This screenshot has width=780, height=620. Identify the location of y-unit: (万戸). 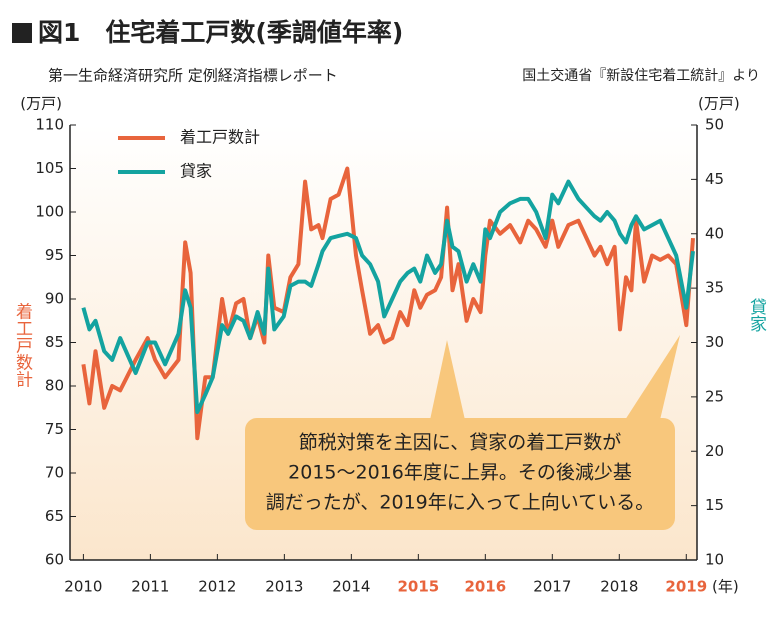
(41, 104).